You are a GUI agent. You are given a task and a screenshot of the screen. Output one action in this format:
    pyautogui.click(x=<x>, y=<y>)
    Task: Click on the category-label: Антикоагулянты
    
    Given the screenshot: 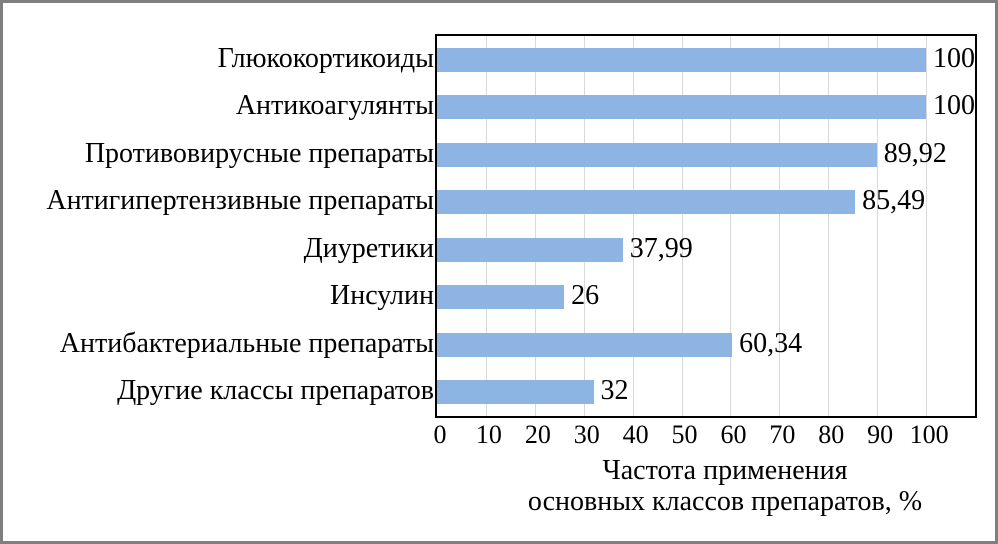 What is the action you would take?
    pyautogui.click(x=334, y=106)
    